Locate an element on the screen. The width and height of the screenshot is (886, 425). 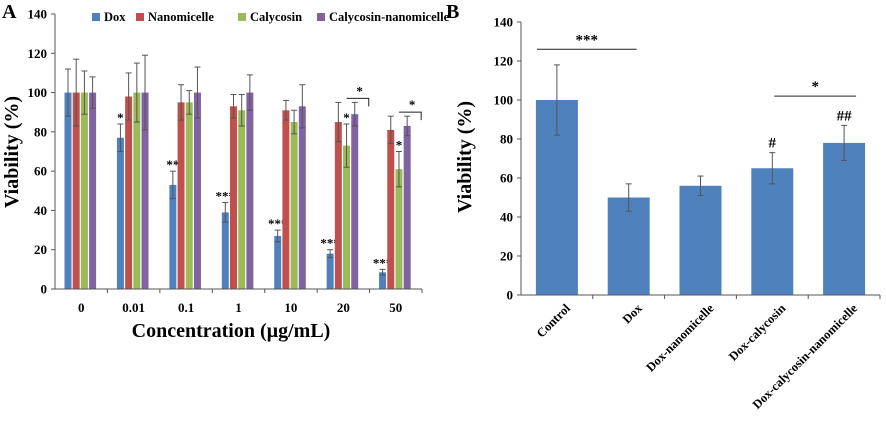
panel-a-y-tick-label: 140 is located at coordinates (38, 14).